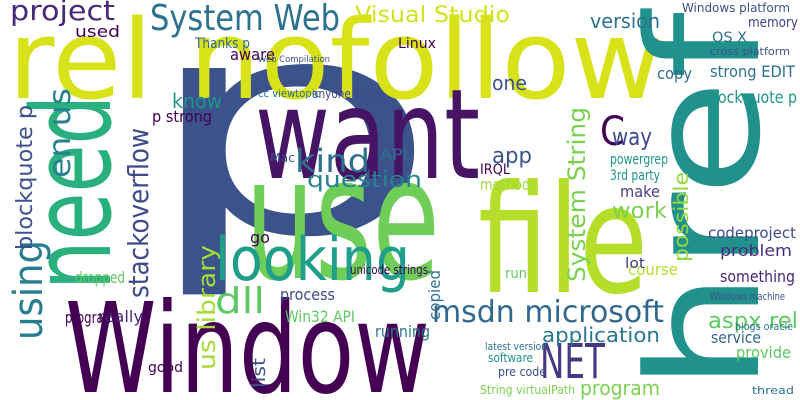  What do you see at coordinates (752, 233) in the screenshot?
I see `word: codeproject` at bounding box center [752, 233].